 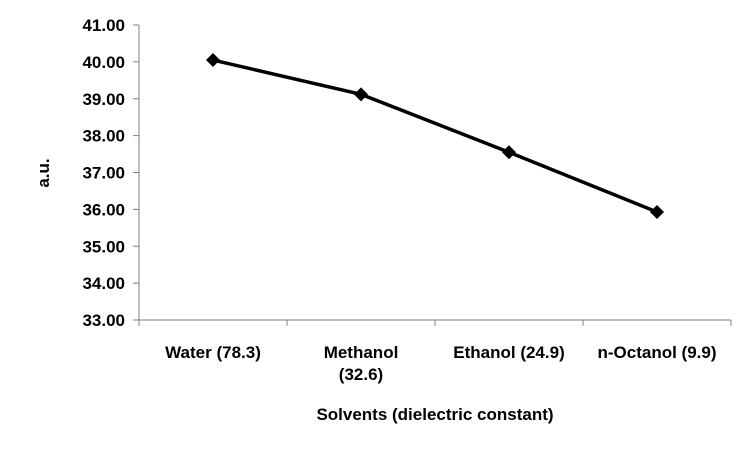 I want to click on x-tick-label: n-Octanol (9.9), so click(x=656, y=352).